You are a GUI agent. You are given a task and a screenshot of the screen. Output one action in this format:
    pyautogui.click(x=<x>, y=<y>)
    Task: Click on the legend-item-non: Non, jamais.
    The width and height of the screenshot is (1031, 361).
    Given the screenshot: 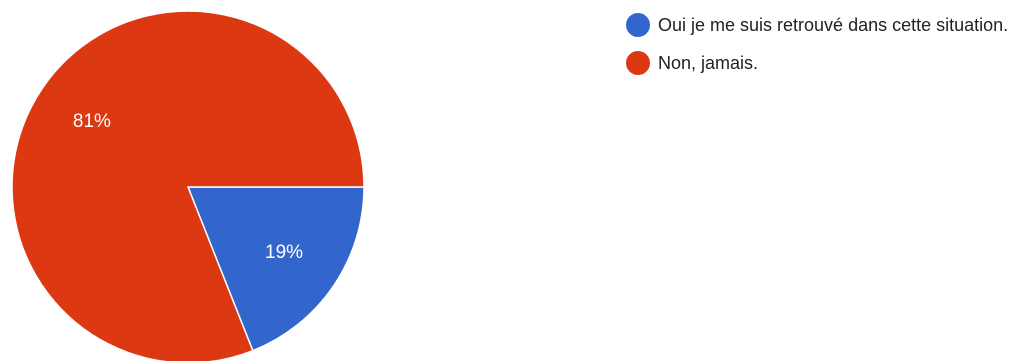 What is the action you would take?
    pyautogui.click(x=826, y=63)
    